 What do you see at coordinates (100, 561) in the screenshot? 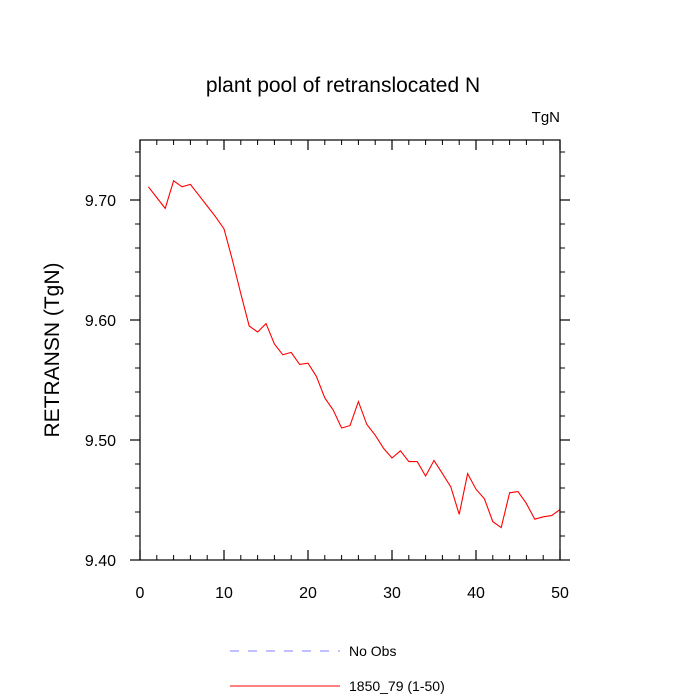
I see `y-tick-label: 9.40` at bounding box center [100, 561].